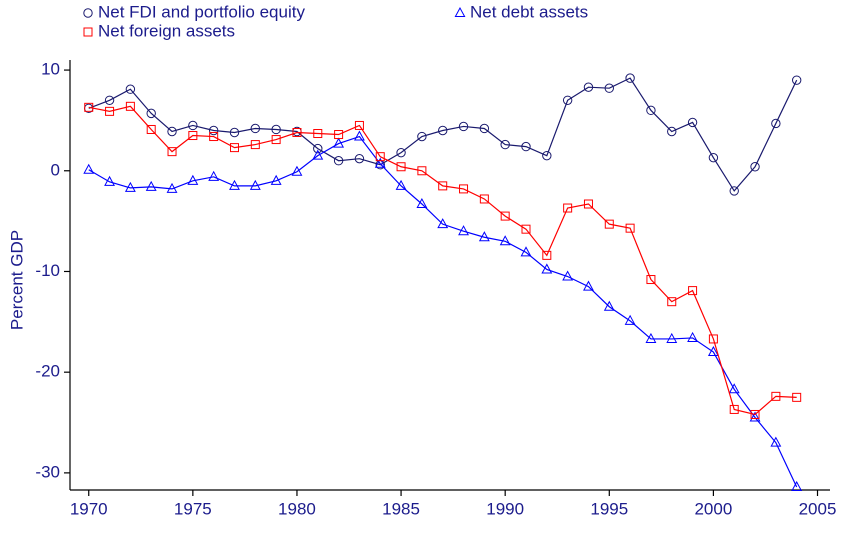 This screenshot has width=844, height=536. What do you see at coordinates (713, 508) in the screenshot?
I see `x-tick-label: 2000` at bounding box center [713, 508].